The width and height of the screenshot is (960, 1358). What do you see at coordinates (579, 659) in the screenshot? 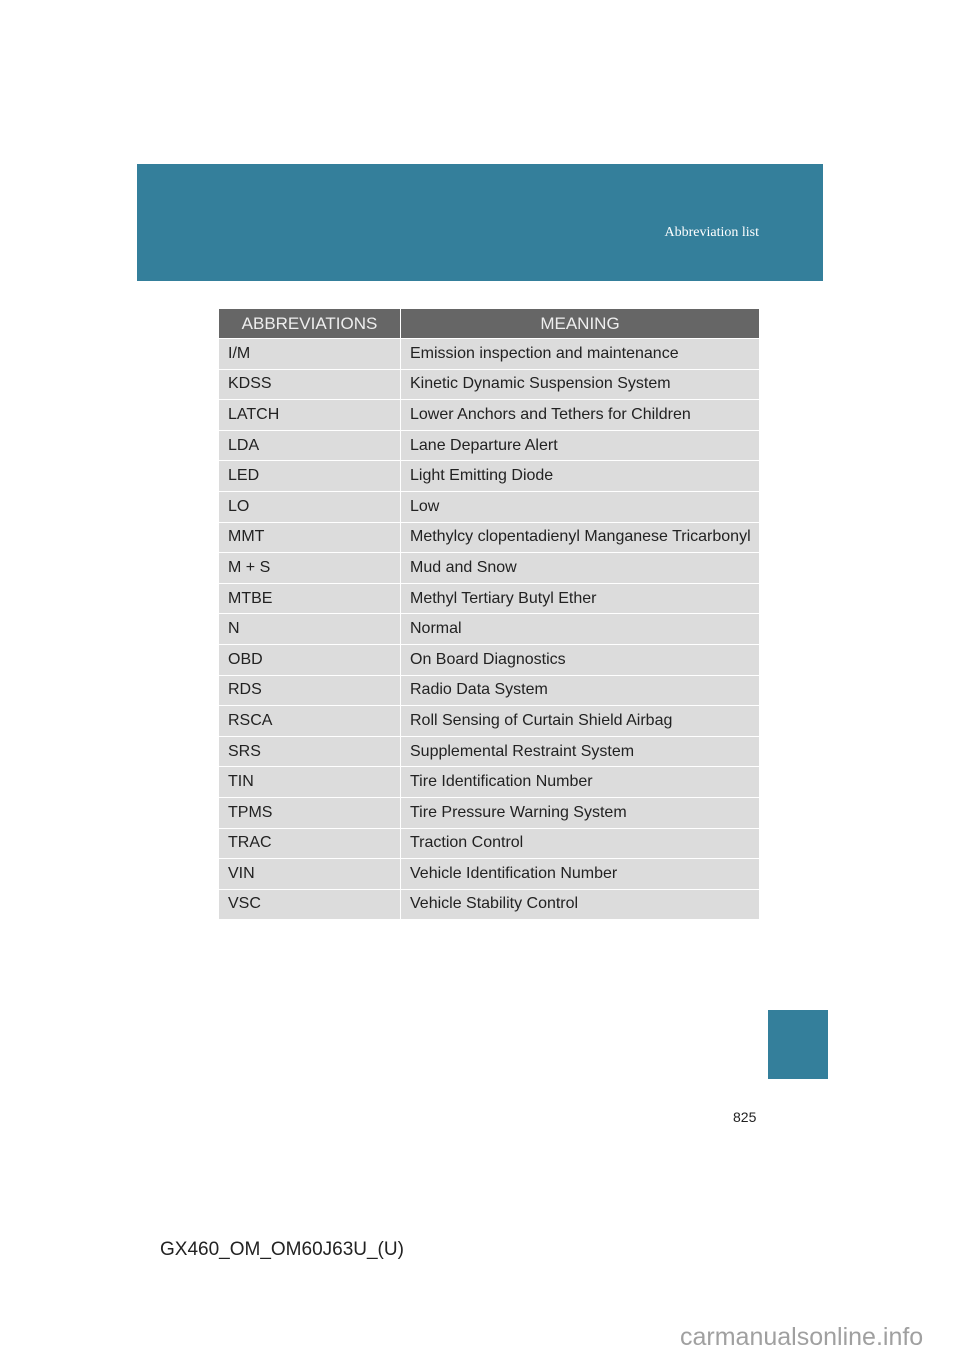
I see `meaning-cell: On Board Diagnostics` at bounding box center [579, 659].